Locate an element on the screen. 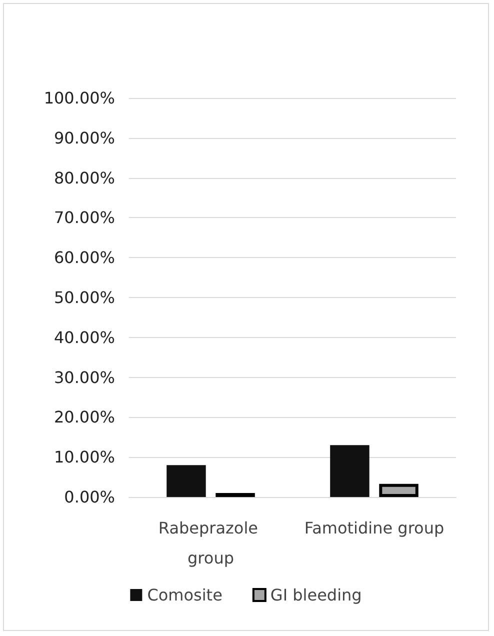 The width and height of the screenshot is (494, 636). y-tick-label: 10.00% is located at coordinates (84, 457).